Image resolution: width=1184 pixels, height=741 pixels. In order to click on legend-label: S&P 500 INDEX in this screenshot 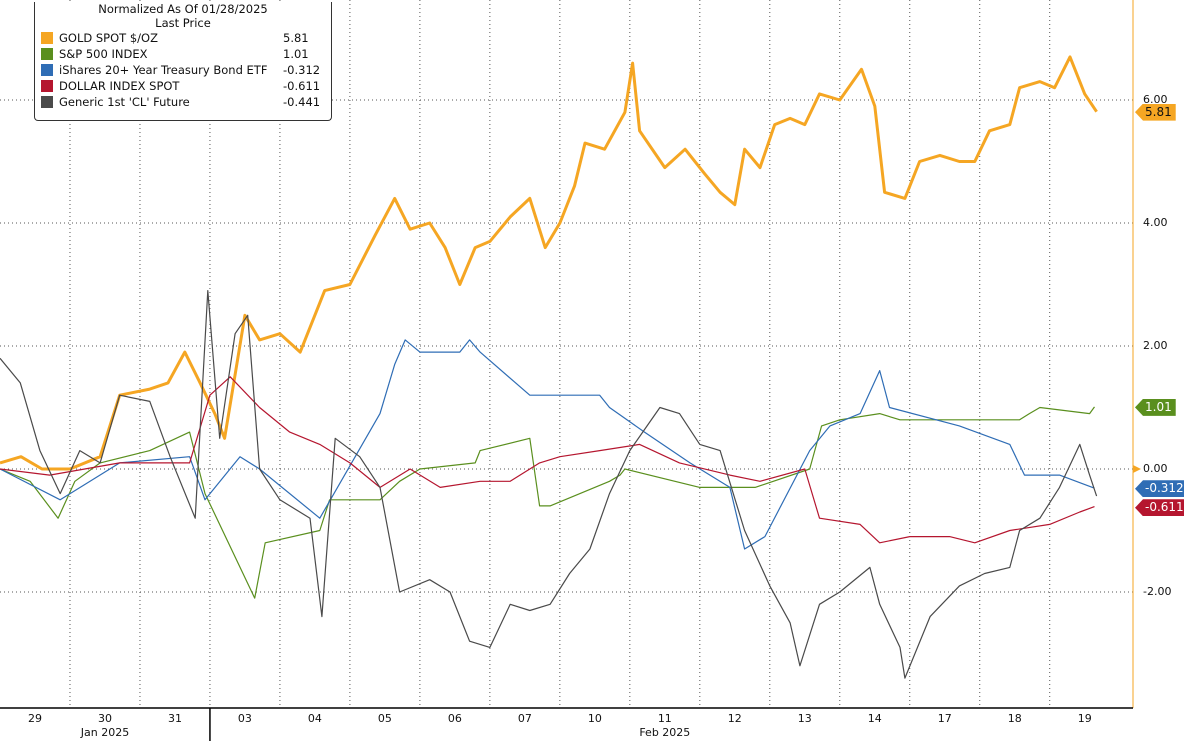, I will do `click(103, 54)`.